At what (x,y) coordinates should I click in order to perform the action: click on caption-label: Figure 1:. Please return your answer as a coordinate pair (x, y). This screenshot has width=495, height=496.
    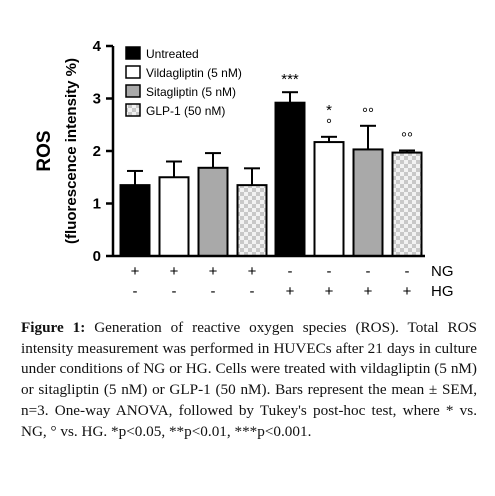
    Looking at the image, I should click on (53, 327).